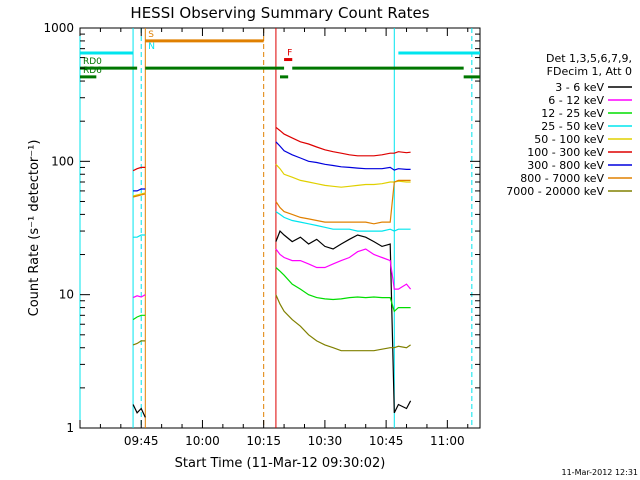  I want to click on x-tick-label-1: 10:00, so click(202, 441).